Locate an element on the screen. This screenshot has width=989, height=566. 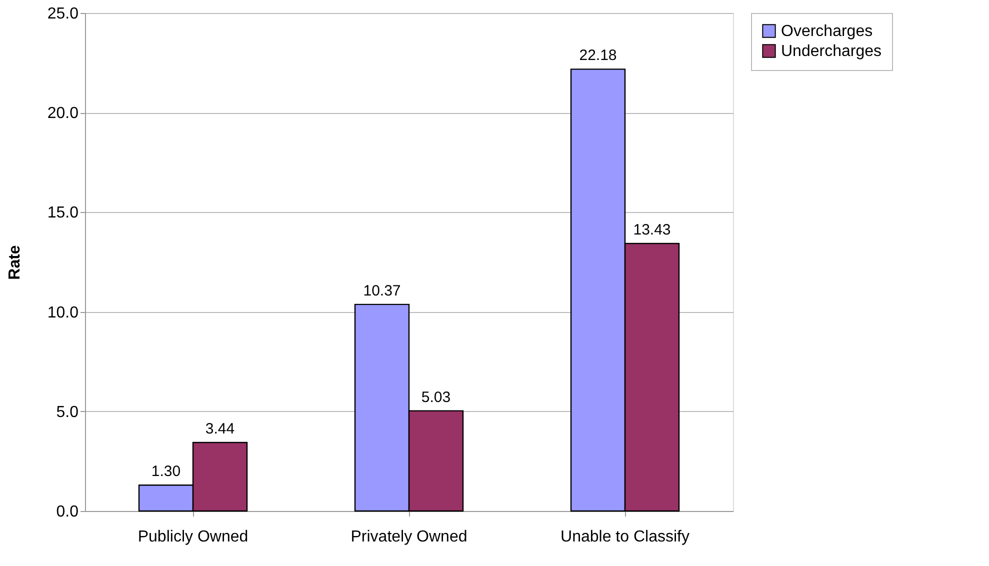
y-tick-label: 15.0 is located at coordinates (63, 213).